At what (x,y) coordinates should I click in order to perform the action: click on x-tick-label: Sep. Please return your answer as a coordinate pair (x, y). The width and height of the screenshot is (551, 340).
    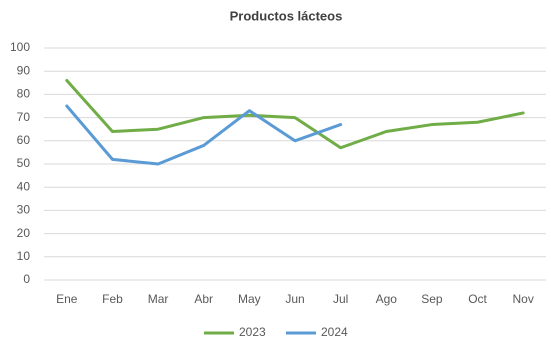
    Looking at the image, I should click on (432, 299).